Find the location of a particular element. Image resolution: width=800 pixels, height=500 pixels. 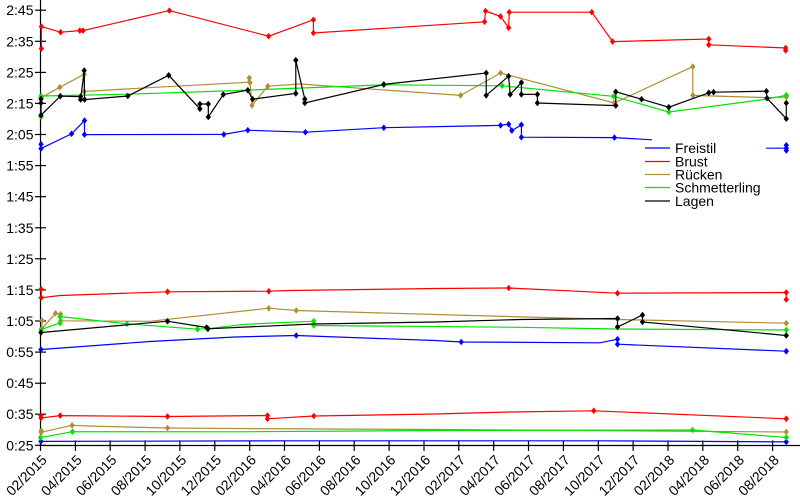

svg-text: Lagen is located at coordinates (694, 201).